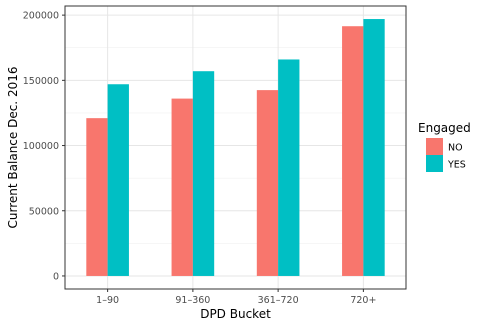  What do you see at coordinates (107, 300) in the screenshot?
I see `x-tick-label: 1–90` at bounding box center [107, 300].